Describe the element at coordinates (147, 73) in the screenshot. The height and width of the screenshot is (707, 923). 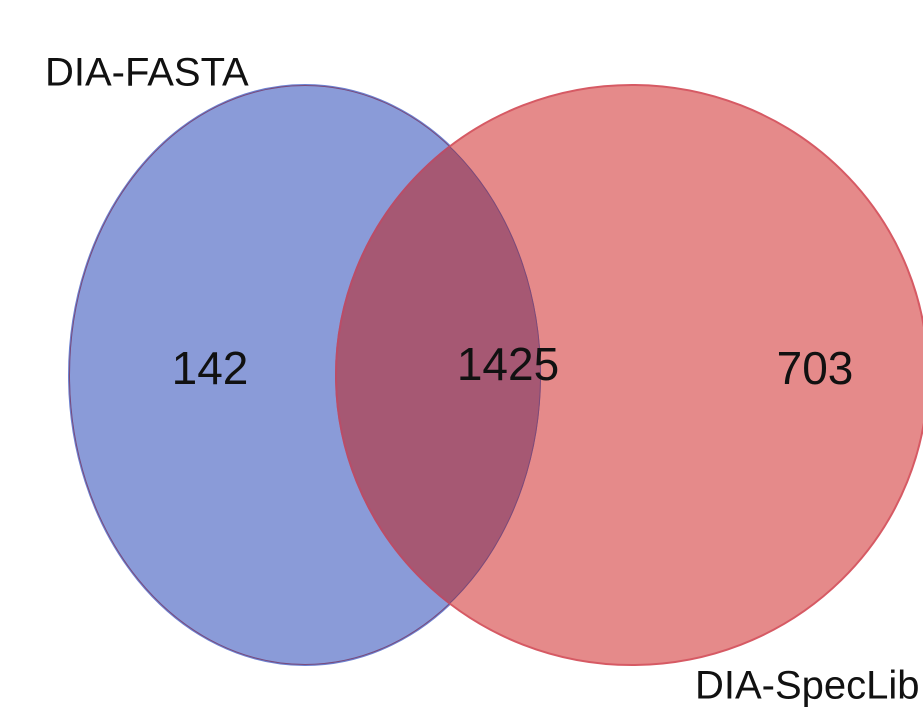
I see `set-label: DIA-FASTA` at that location.